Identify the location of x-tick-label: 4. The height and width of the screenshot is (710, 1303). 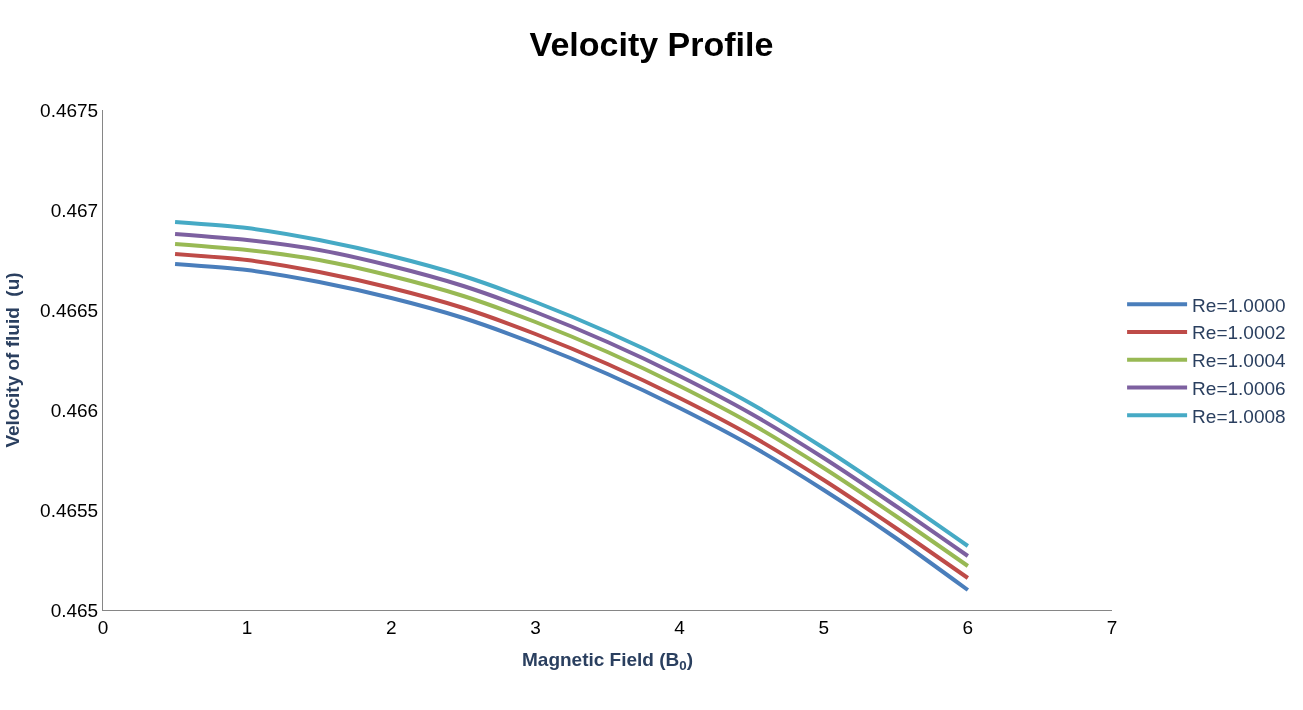
(680, 627).